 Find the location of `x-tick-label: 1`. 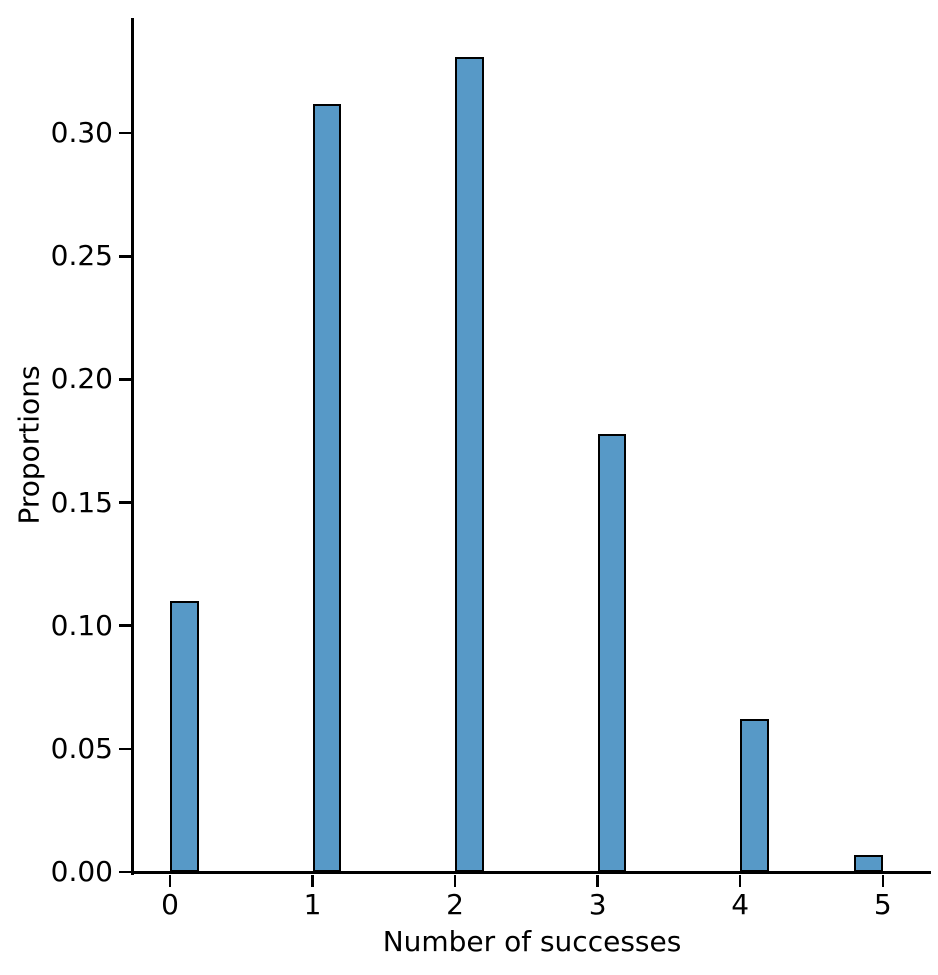

x-tick-label: 1 is located at coordinates (312, 904).